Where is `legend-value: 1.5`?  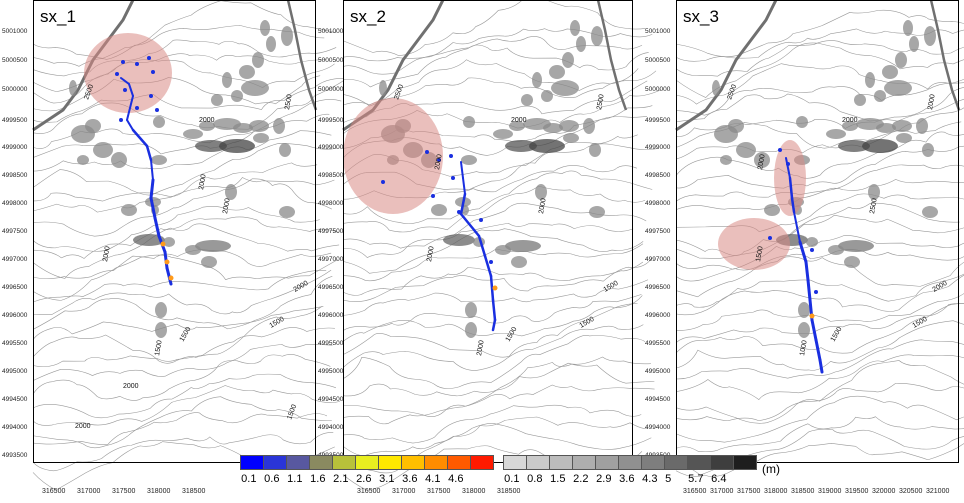 legend-value: 1.5 is located at coordinates (558, 479).